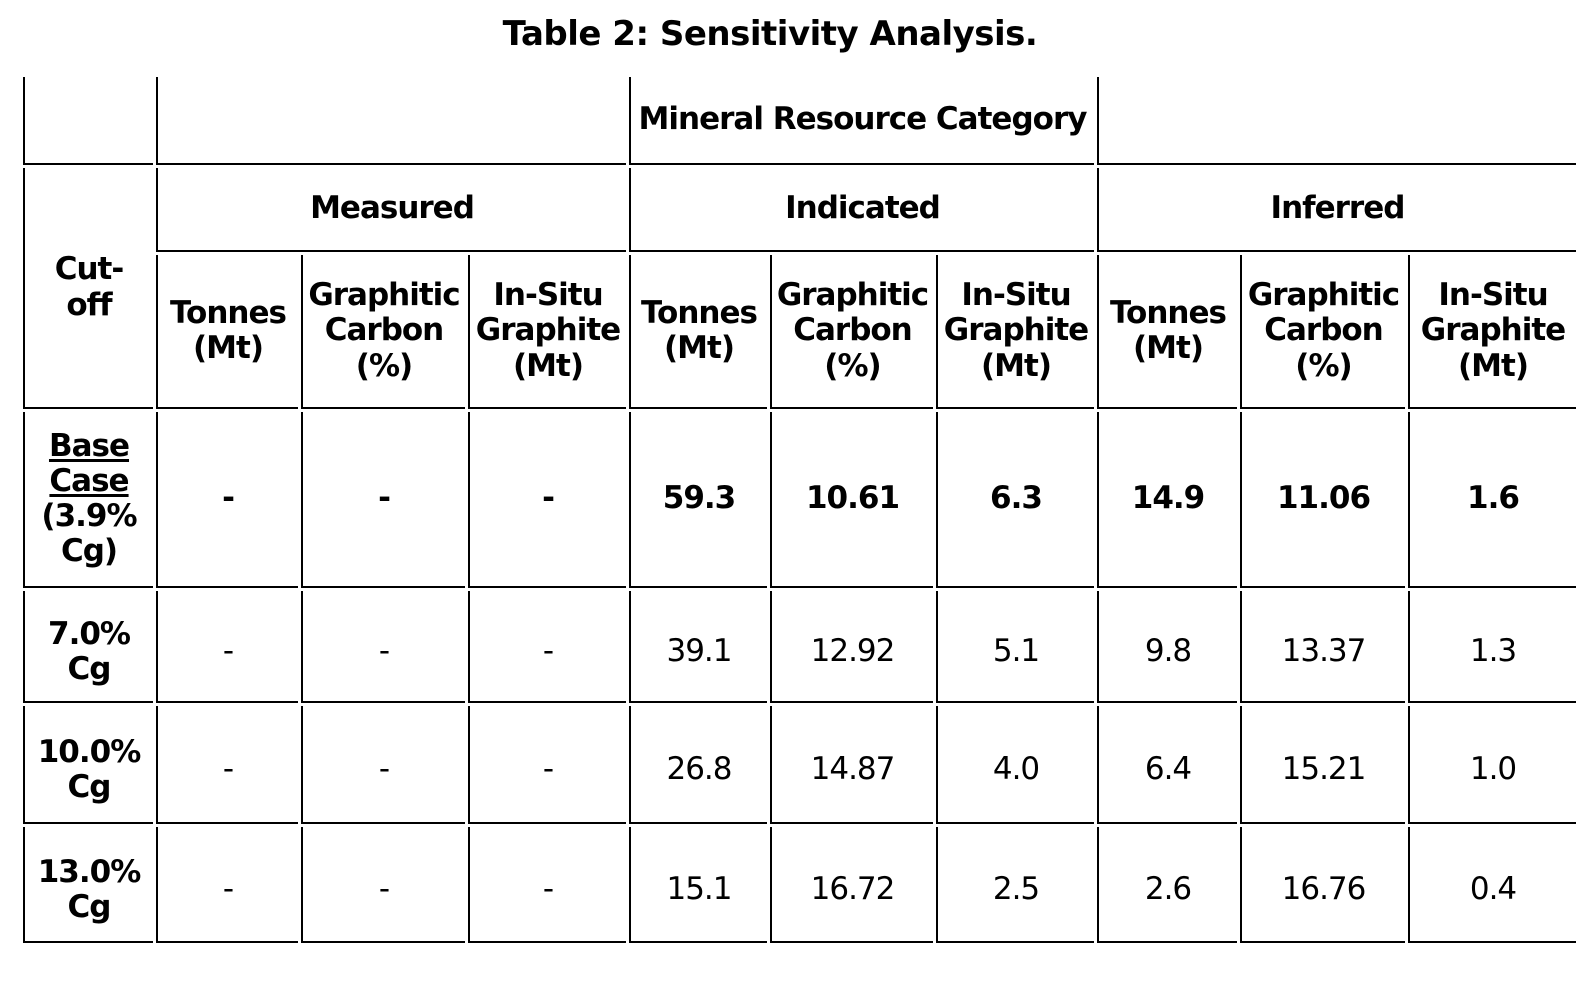  I want to click on row-label-cell: 13.0% Cg, so click(88, 885).